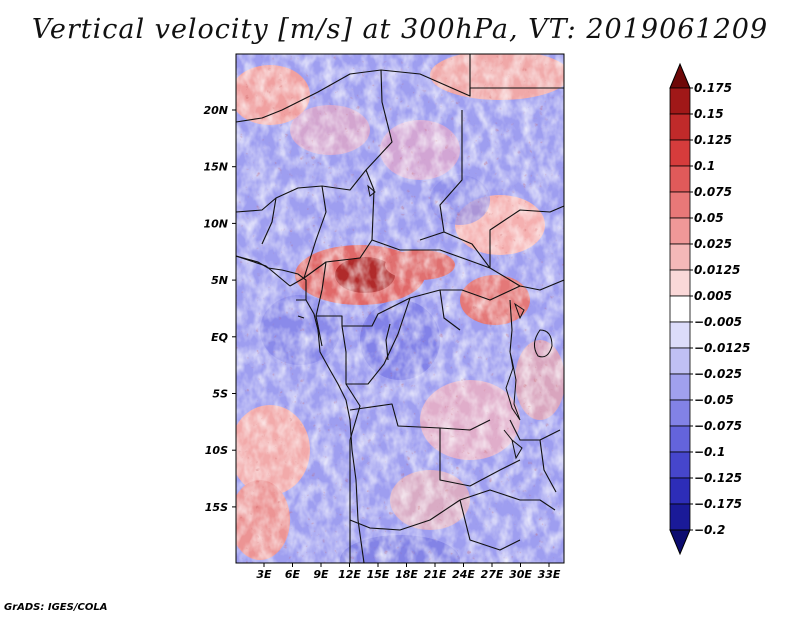 The width and height of the screenshot is (800, 618). Describe the element at coordinates (704, 166) in the screenshot. I see `colorbar-label: 0.1` at that location.